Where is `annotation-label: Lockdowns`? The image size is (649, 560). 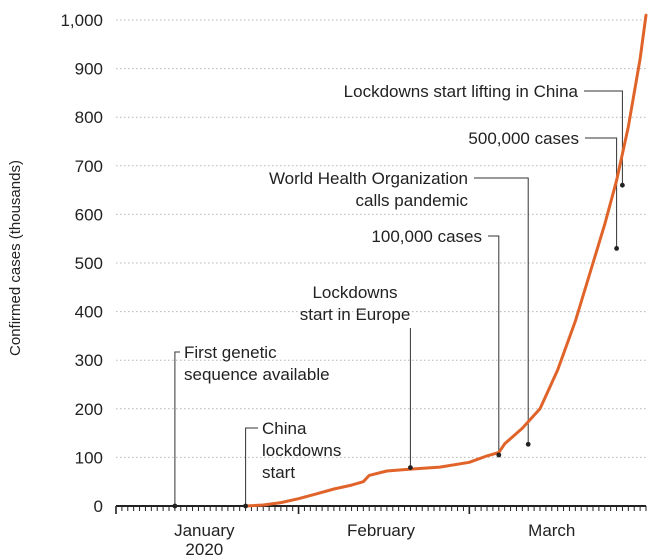 annotation-label: Lockdowns is located at coordinates (354, 292).